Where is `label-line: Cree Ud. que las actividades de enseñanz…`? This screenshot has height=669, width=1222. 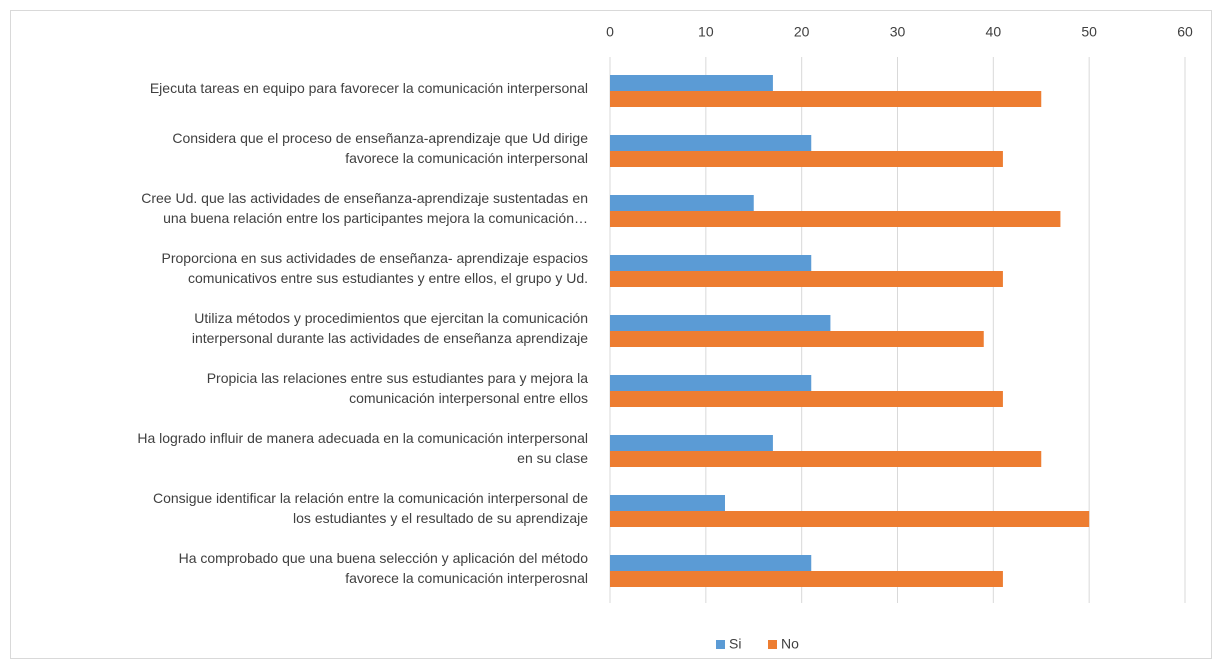
label-line: Cree Ud. que las actividades de enseñanz… is located at coordinates (364, 198).